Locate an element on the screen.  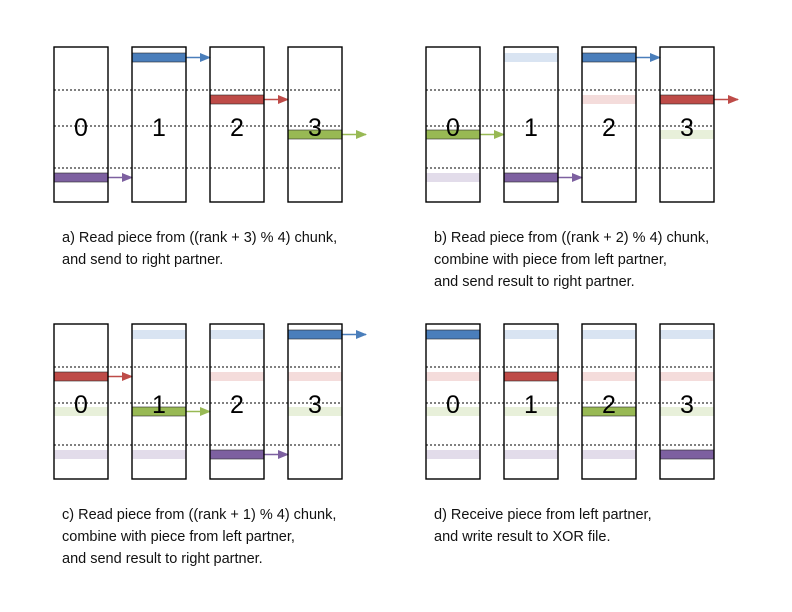
panel-a: 0 1 2 3 is located at coordinates (210, 124).